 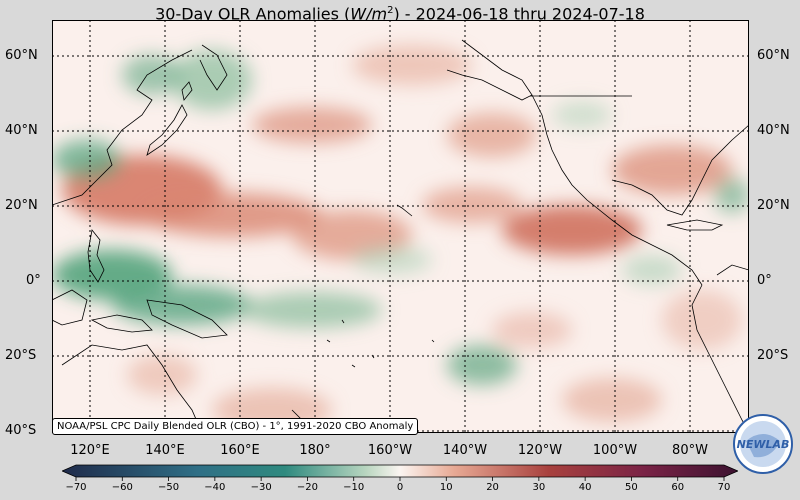 I want to click on colorbar-bar, so click(x=400, y=471).